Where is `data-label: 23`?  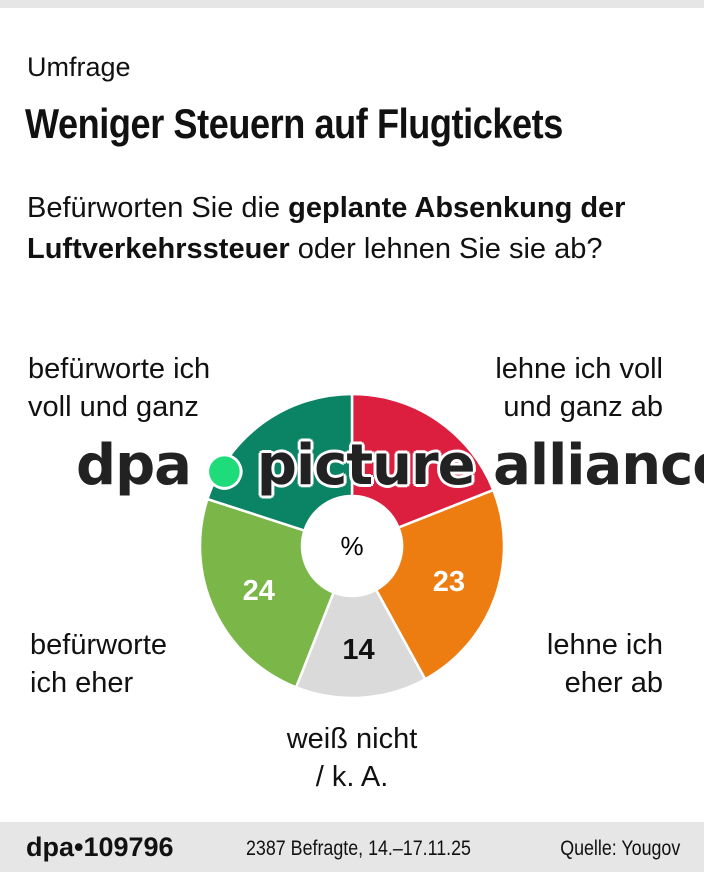 data-label: 23 is located at coordinates (449, 582).